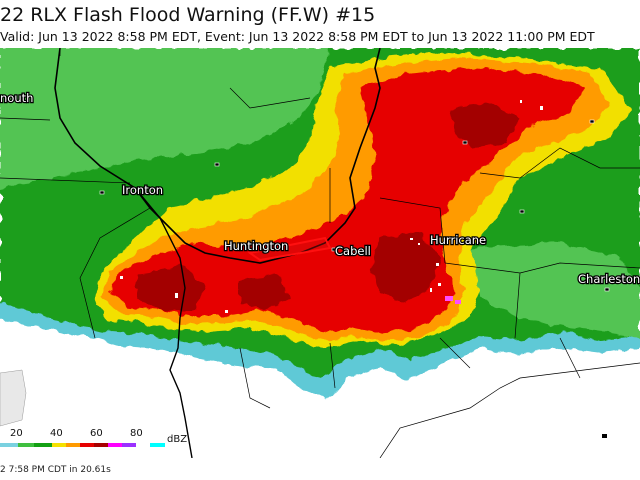 Image resolution: width=640 pixels, height=480 pixels. I want to click on flash-flood-warning-polygon, so click(289, 249).